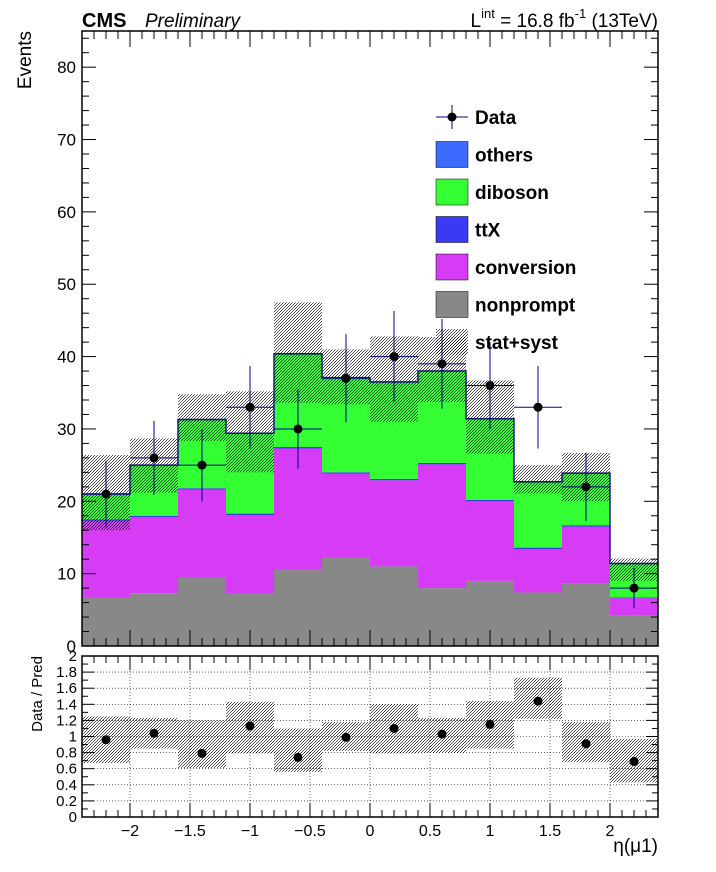  Describe the element at coordinates (430, 831) in the screenshot. I see `ratio-xtick-label: 0.5` at that location.